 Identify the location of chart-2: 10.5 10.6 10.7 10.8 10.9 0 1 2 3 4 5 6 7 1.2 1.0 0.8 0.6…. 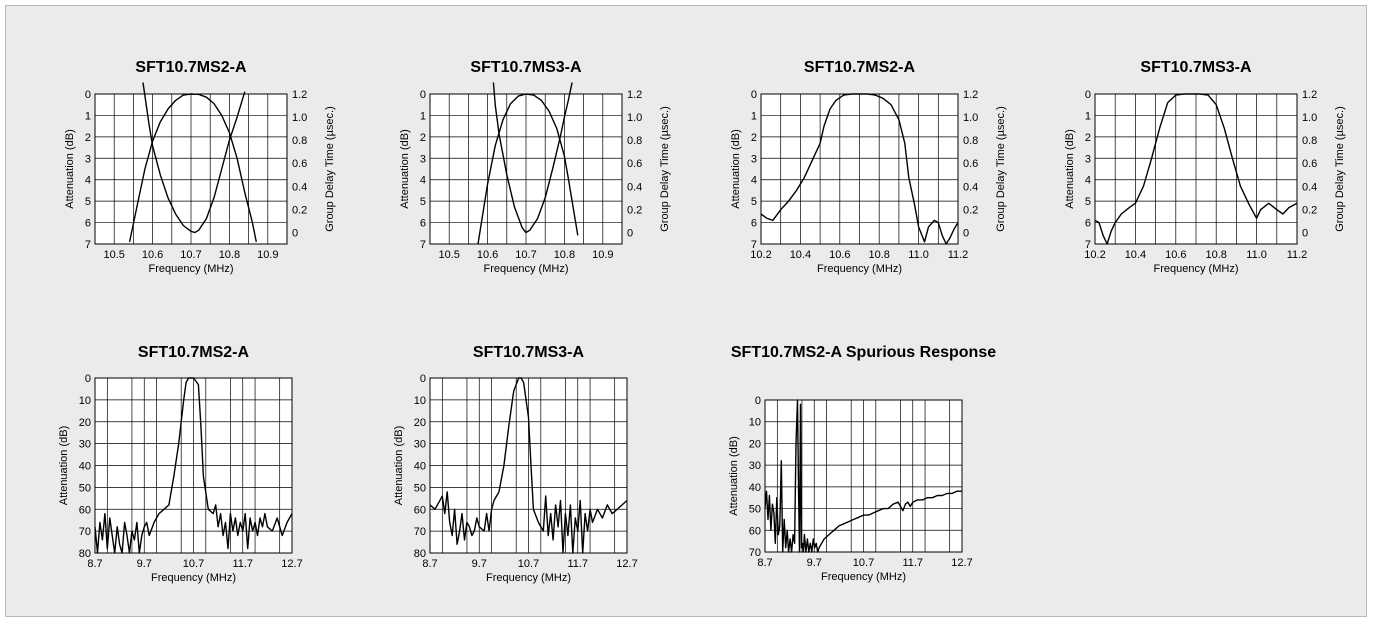
(535, 167).